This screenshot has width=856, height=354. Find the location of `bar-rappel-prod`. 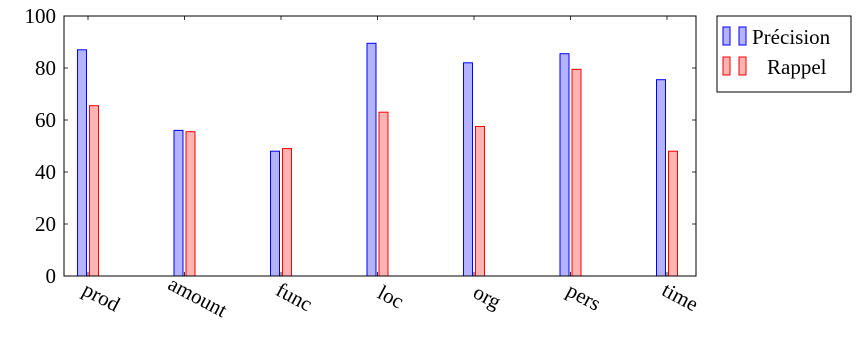

bar-rappel-prod is located at coordinates (94, 191).